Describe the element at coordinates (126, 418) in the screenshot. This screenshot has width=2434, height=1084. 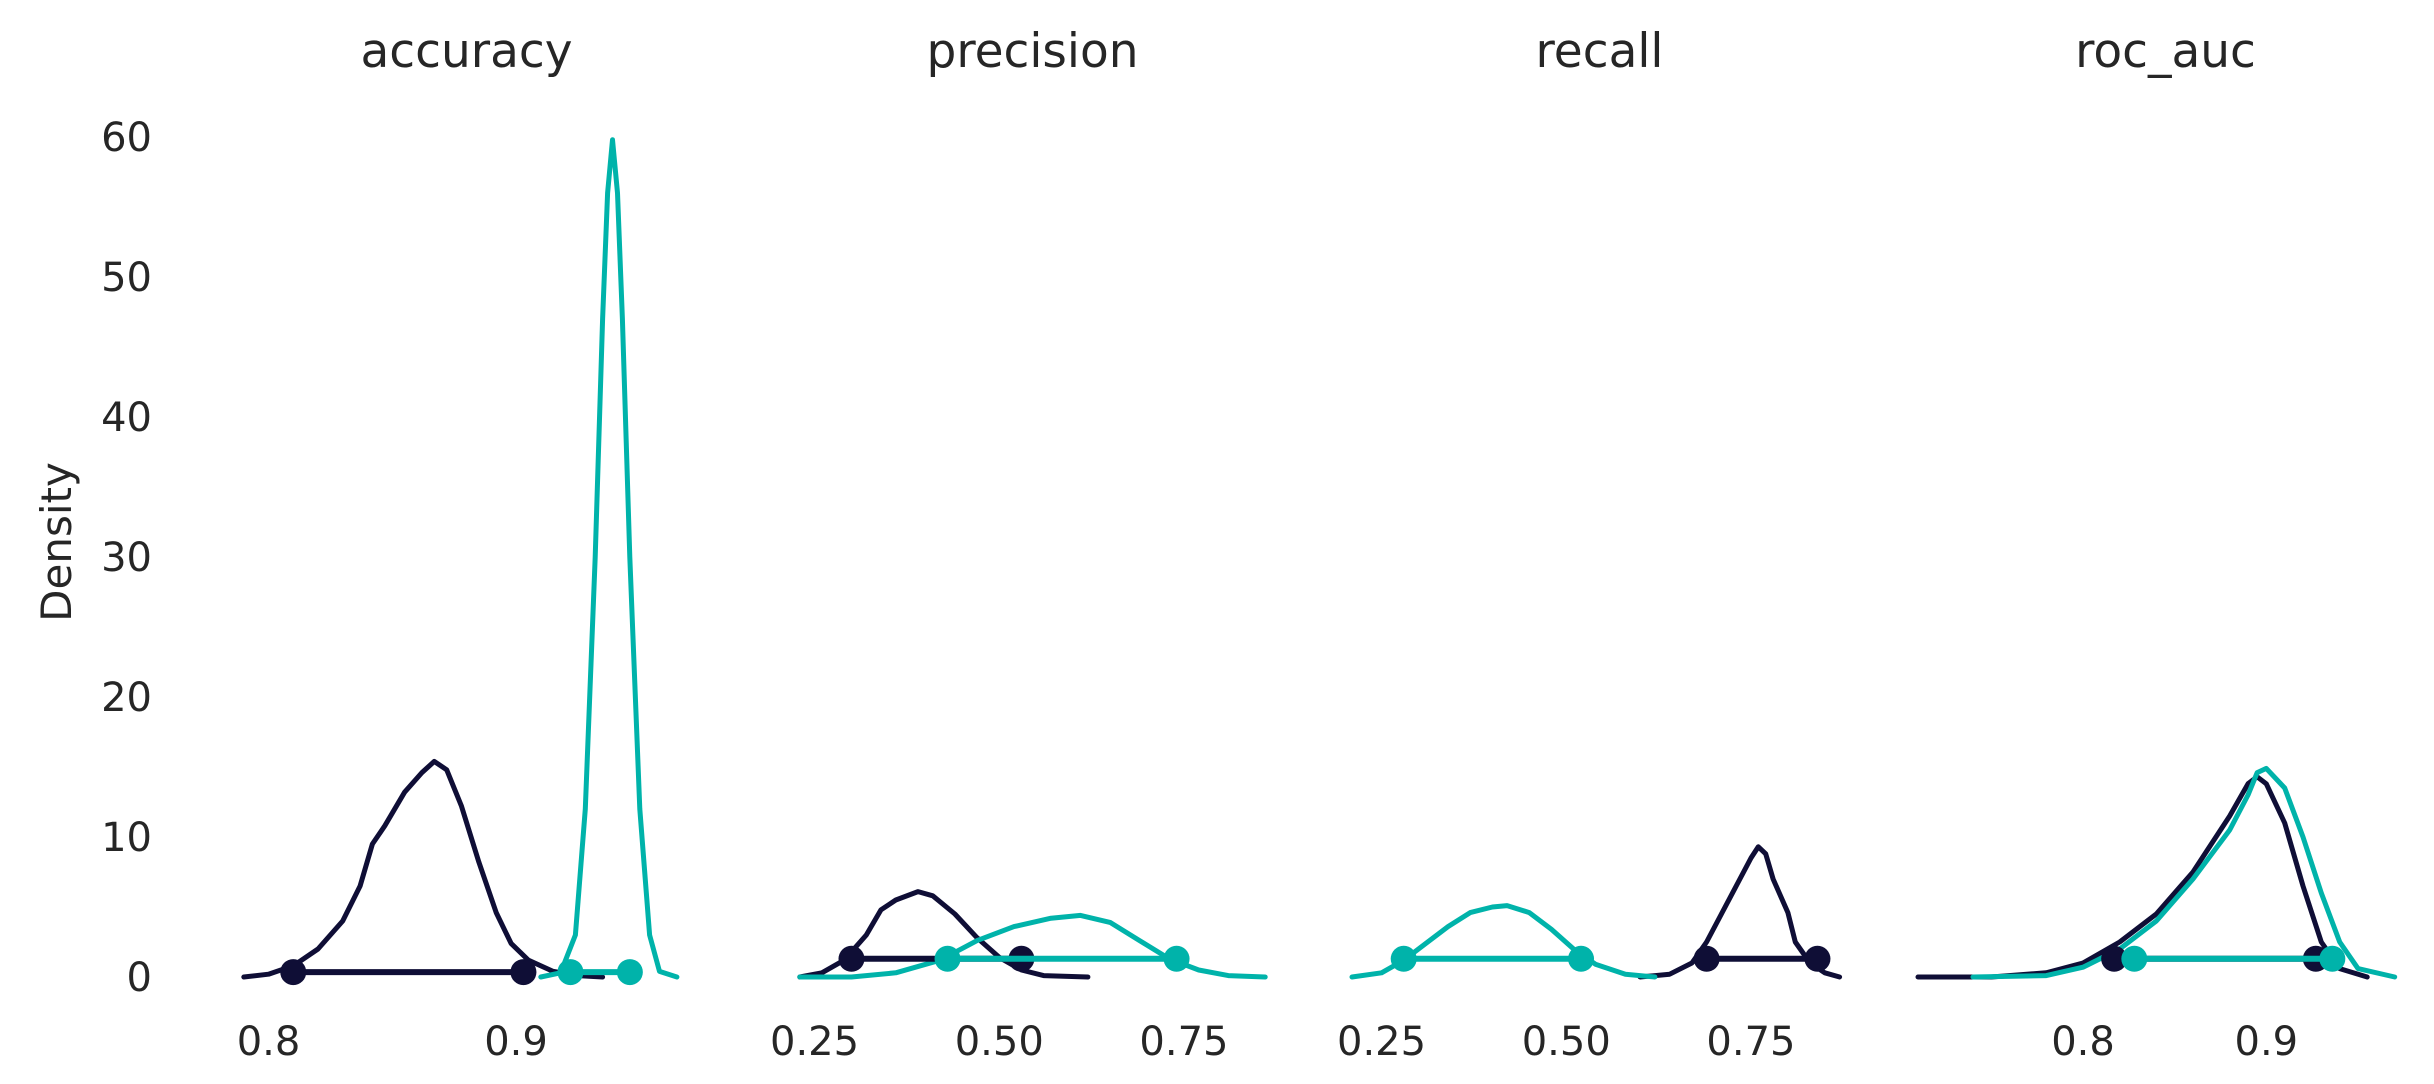
I see `y-tick-label: 40` at that location.